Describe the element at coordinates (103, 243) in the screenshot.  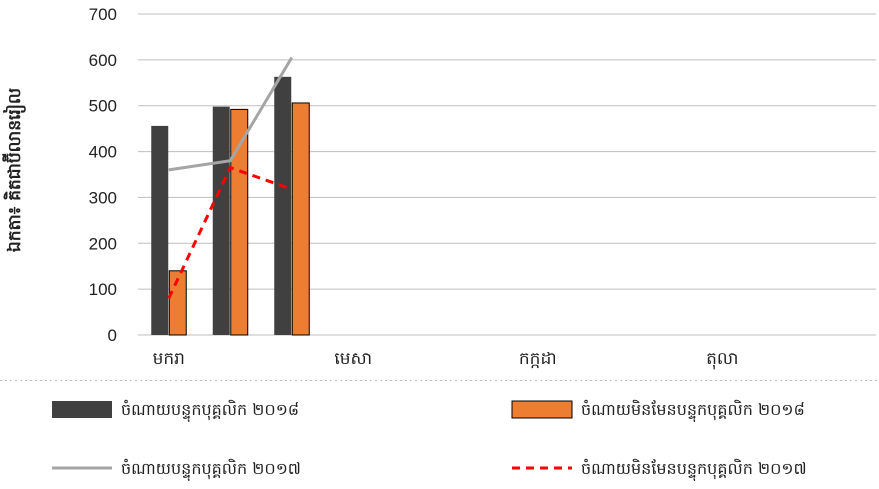
I see `y-tick-label: 200` at that location.